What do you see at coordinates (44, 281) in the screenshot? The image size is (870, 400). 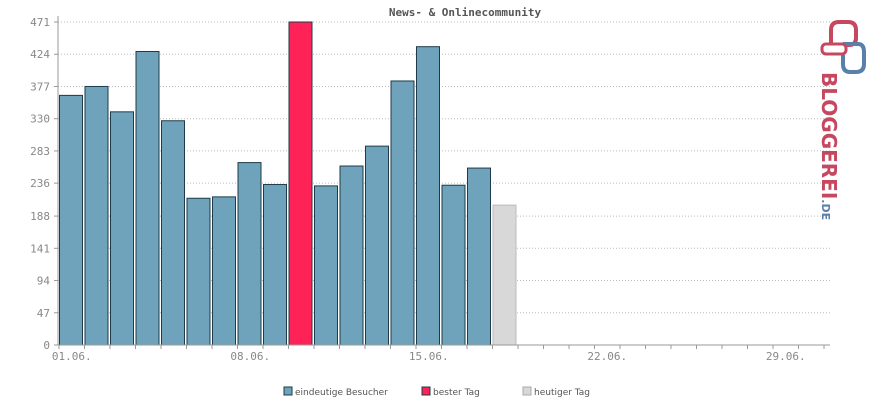 I see `y-tick-label: 94` at bounding box center [44, 281].